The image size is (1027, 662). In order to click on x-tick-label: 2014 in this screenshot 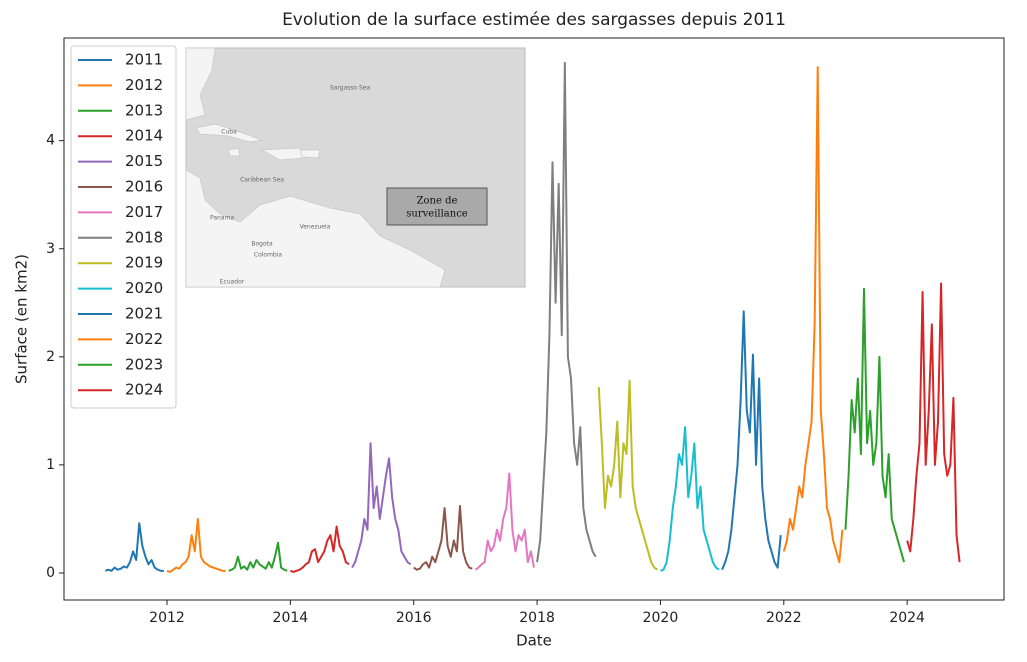, I will do `click(291, 618)`.